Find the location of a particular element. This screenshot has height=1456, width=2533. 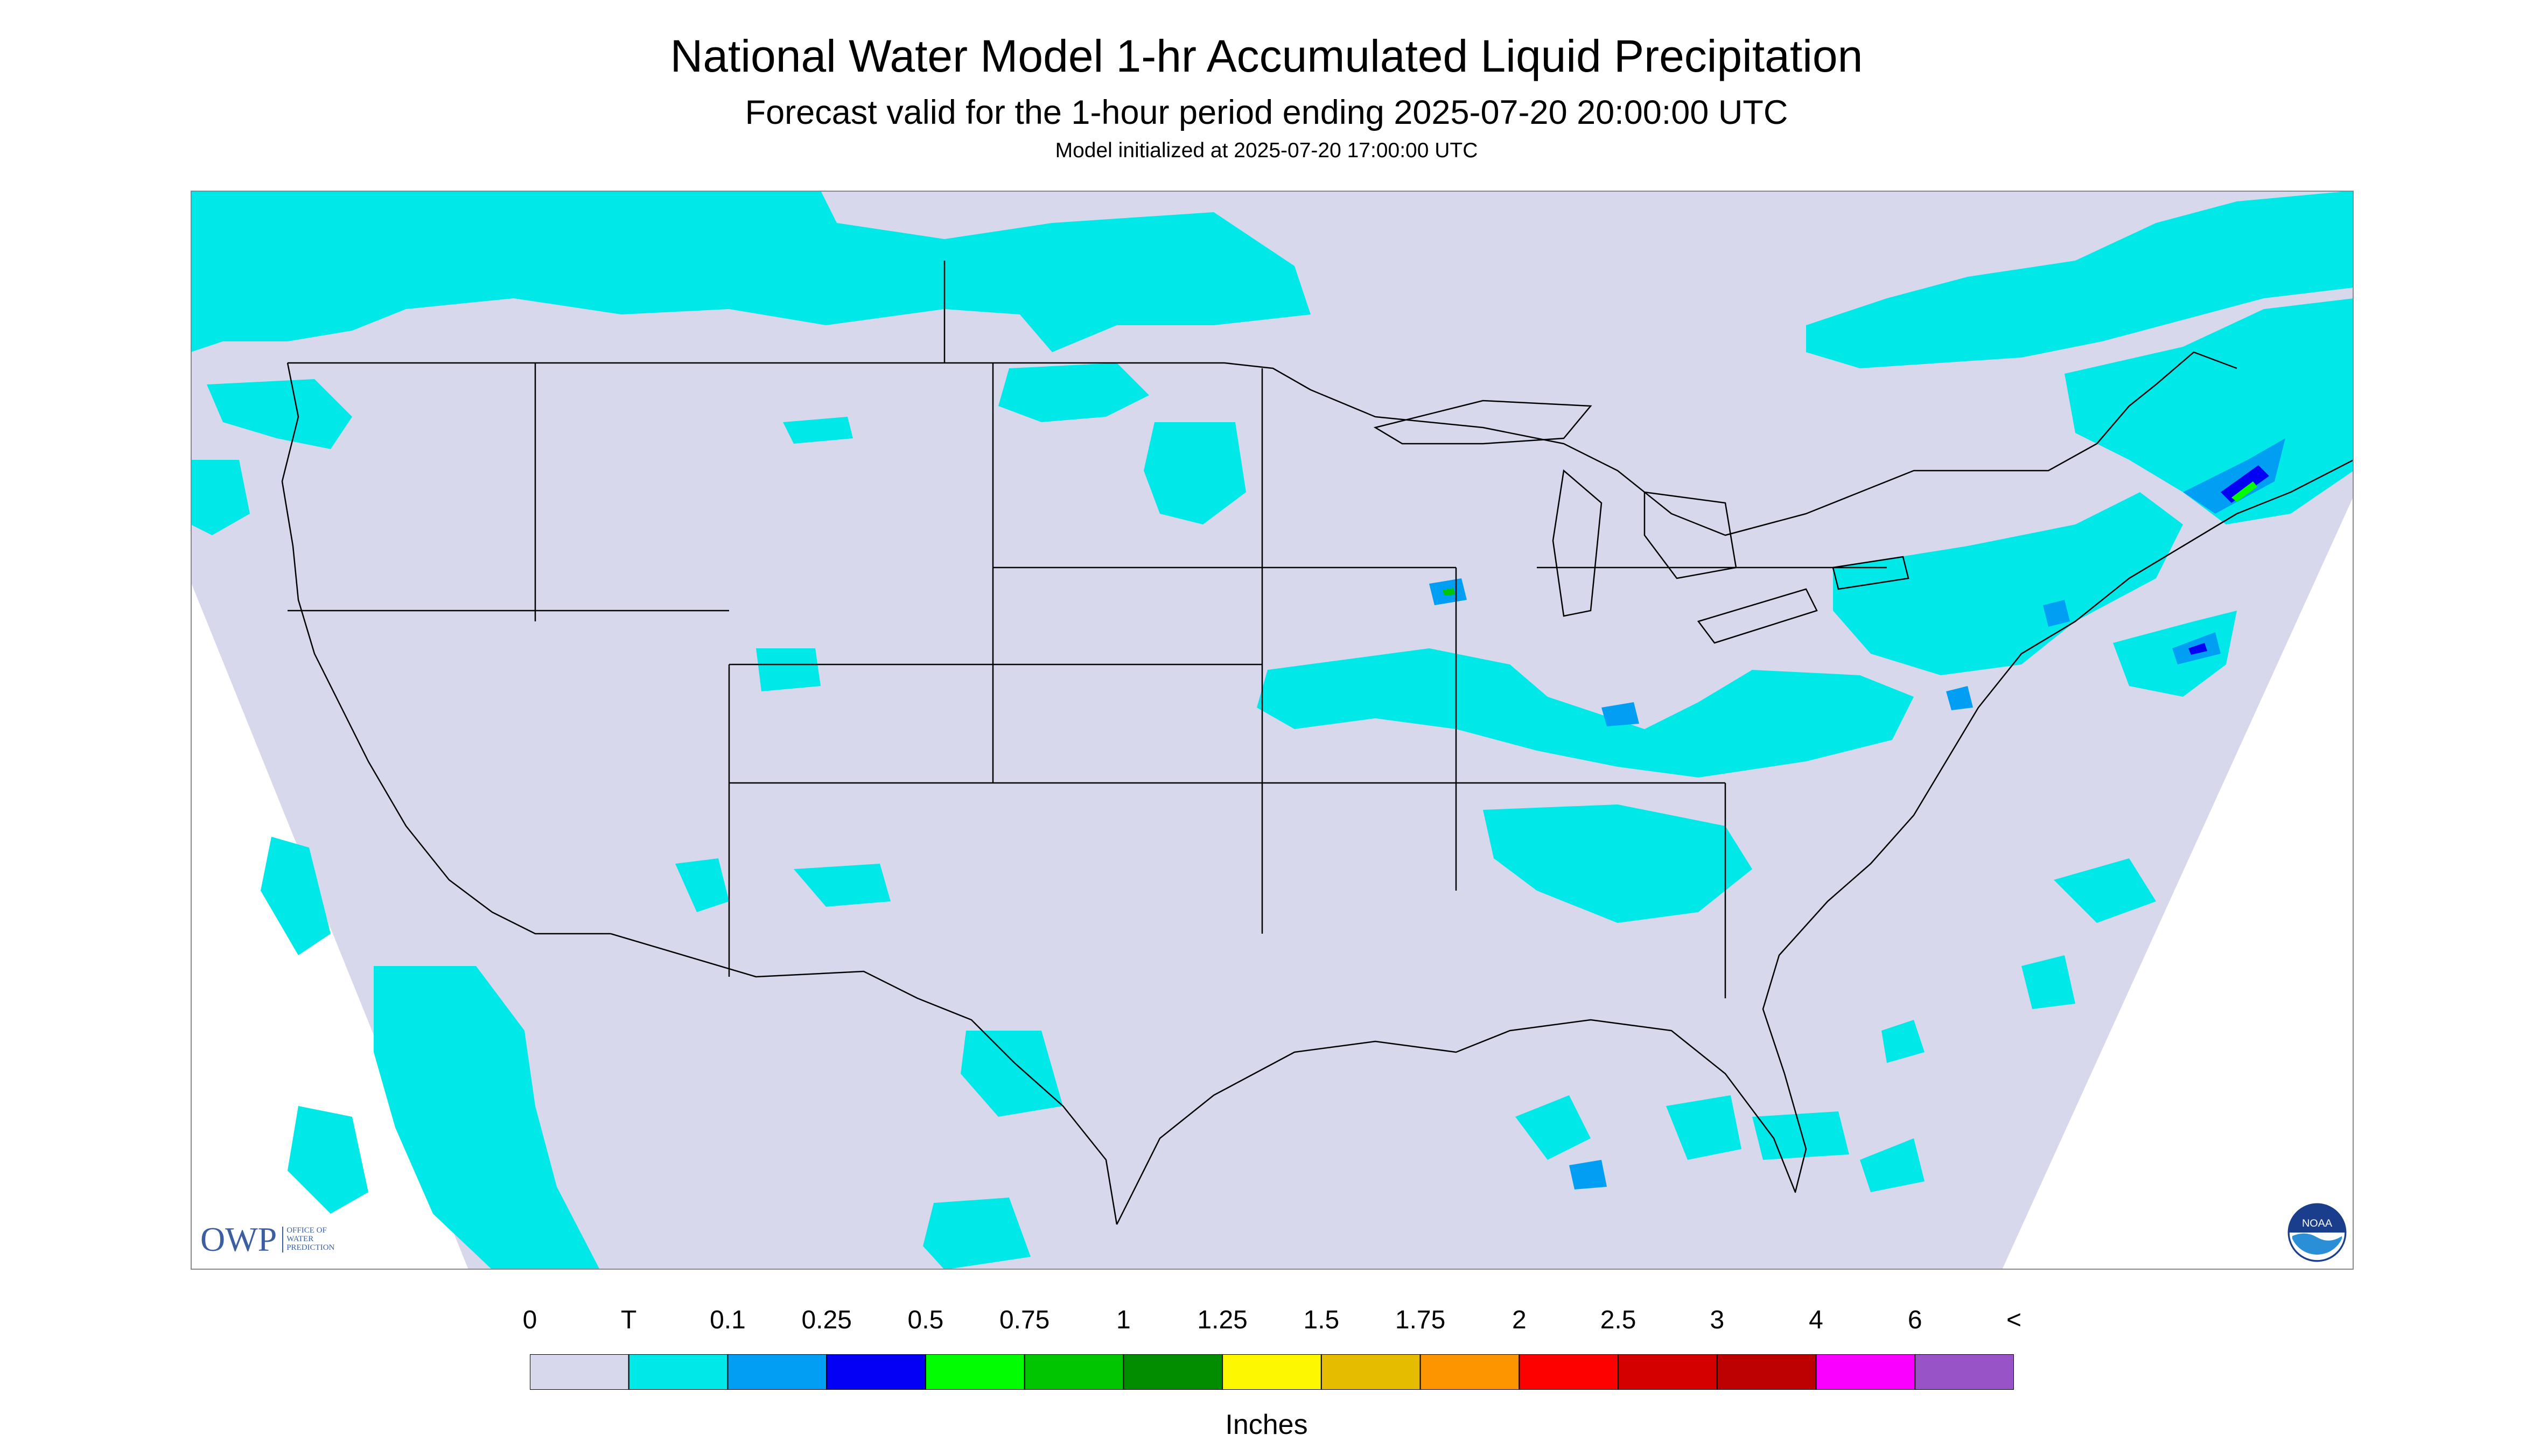

precip-bahamas is located at coordinates (1903, 1041).